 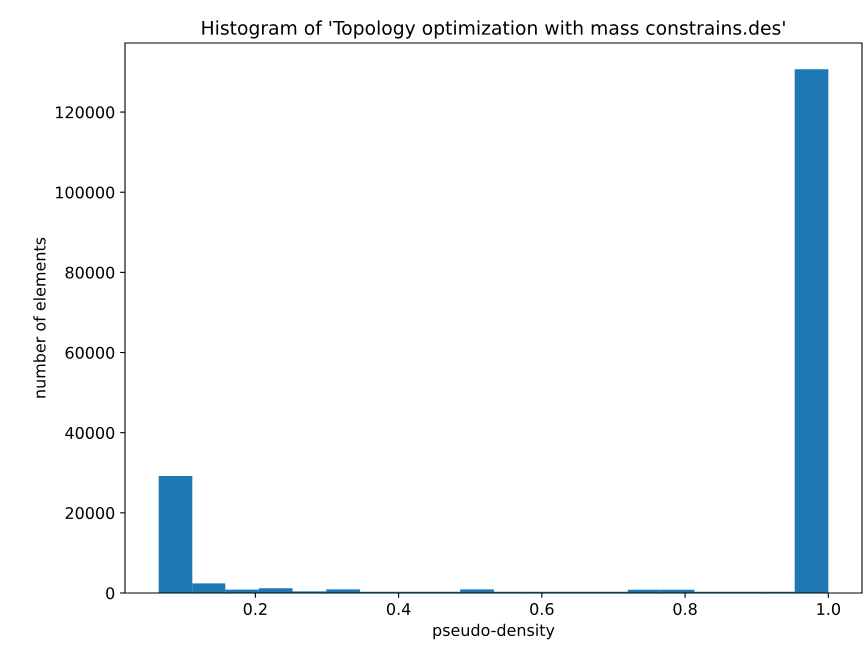 What do you see at coordinates (398, 609) in the screenshot?
I see `x-tick-label: 0.4` at bounding box center [398, 609].